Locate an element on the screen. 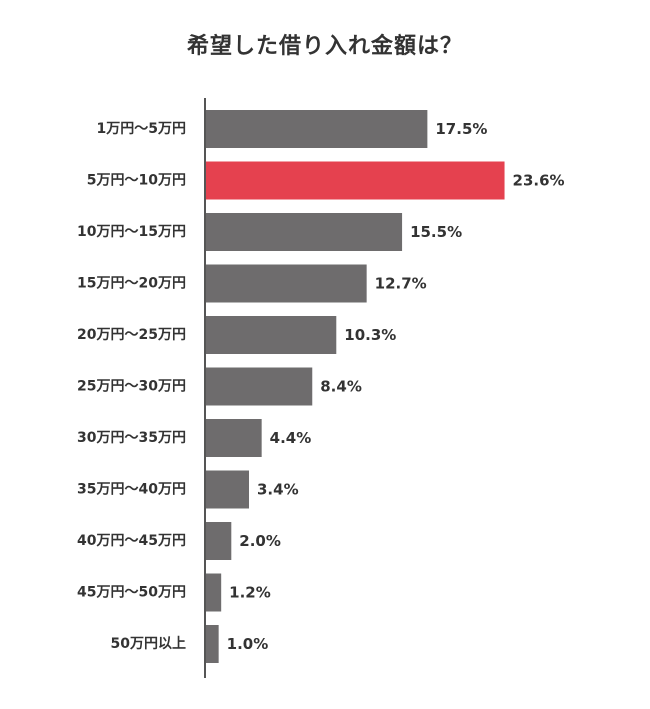  value-label: 2.0% is located at coordinates (260, 541).